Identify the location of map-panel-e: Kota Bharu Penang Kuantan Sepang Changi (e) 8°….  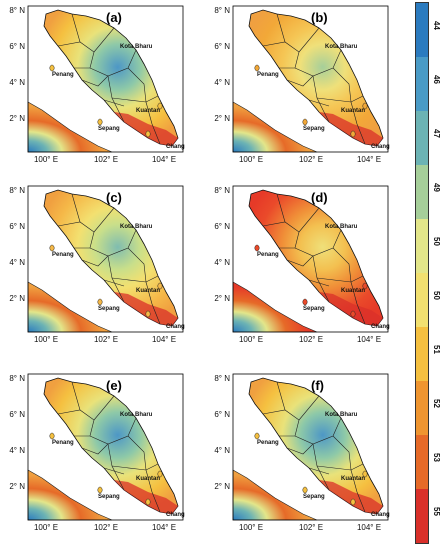
(92, 454).